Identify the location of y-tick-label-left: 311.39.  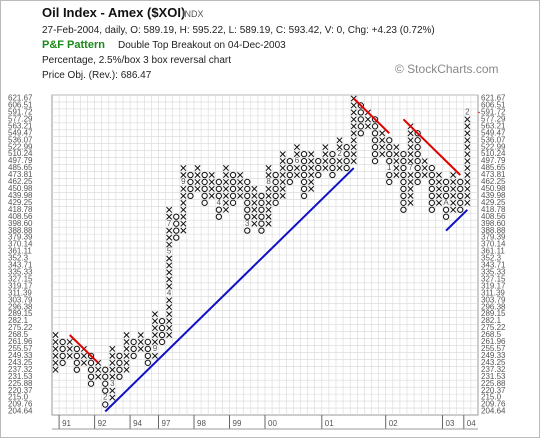
(20, 292).